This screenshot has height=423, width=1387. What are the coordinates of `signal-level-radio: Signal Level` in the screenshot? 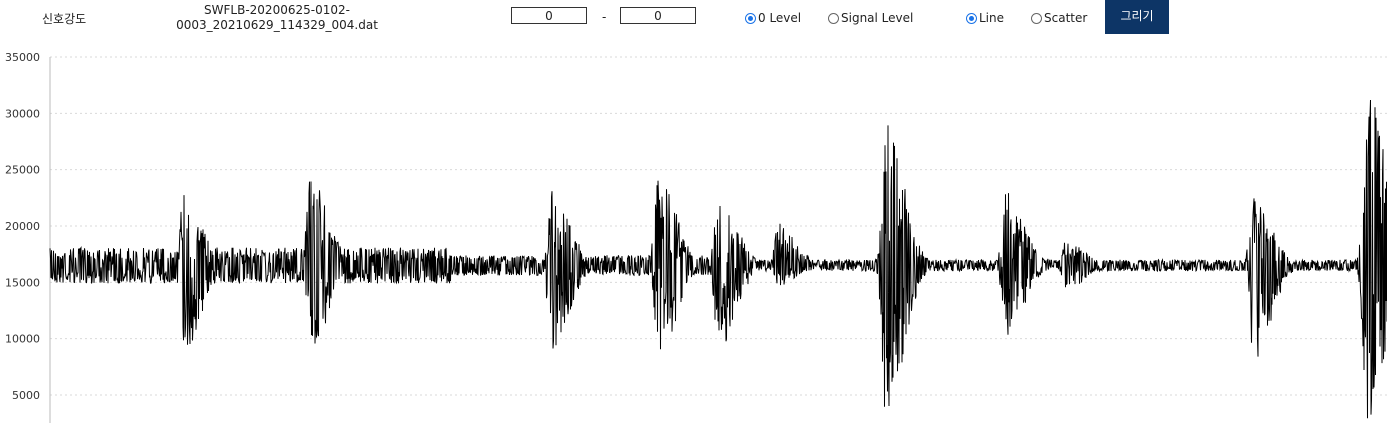 It's located at (870, 18).